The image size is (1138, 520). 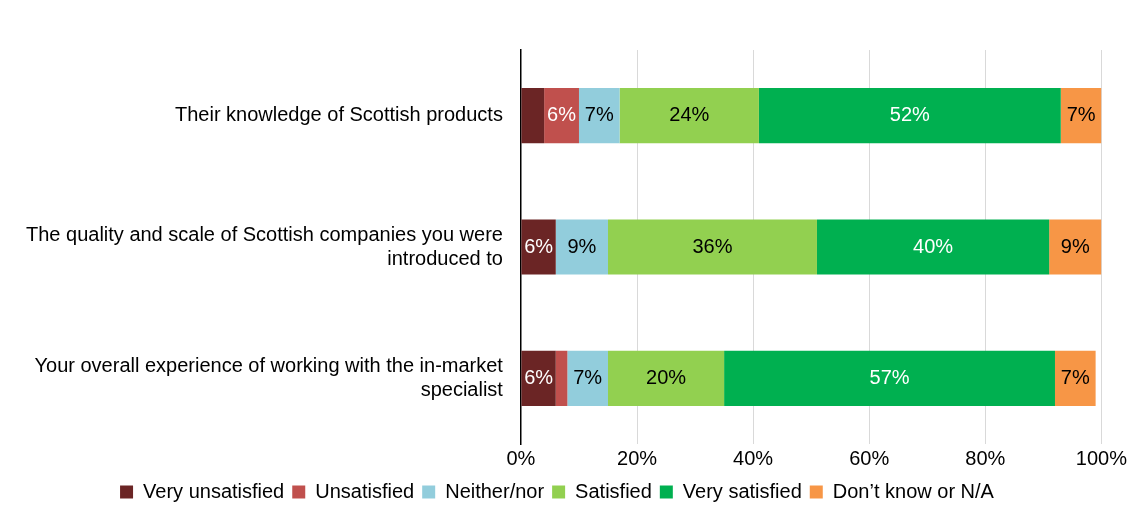 What do you see at coordinates (753, 457) in the screenshot?
I see `x-tick-label: 40%` at bounding box center [753, 457].